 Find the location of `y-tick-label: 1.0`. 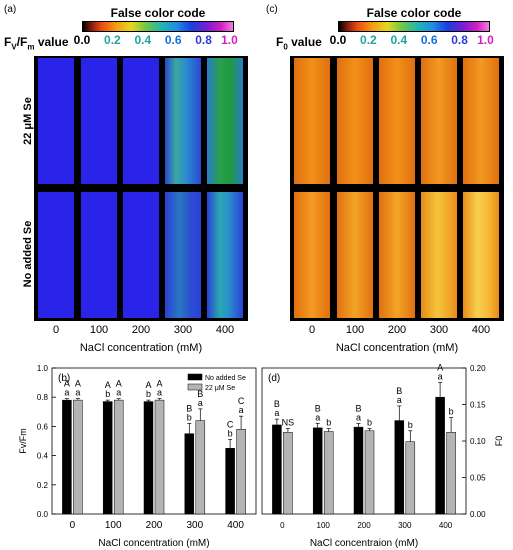

y-tick-label: 1.0 is located at coordinates (43, 368).